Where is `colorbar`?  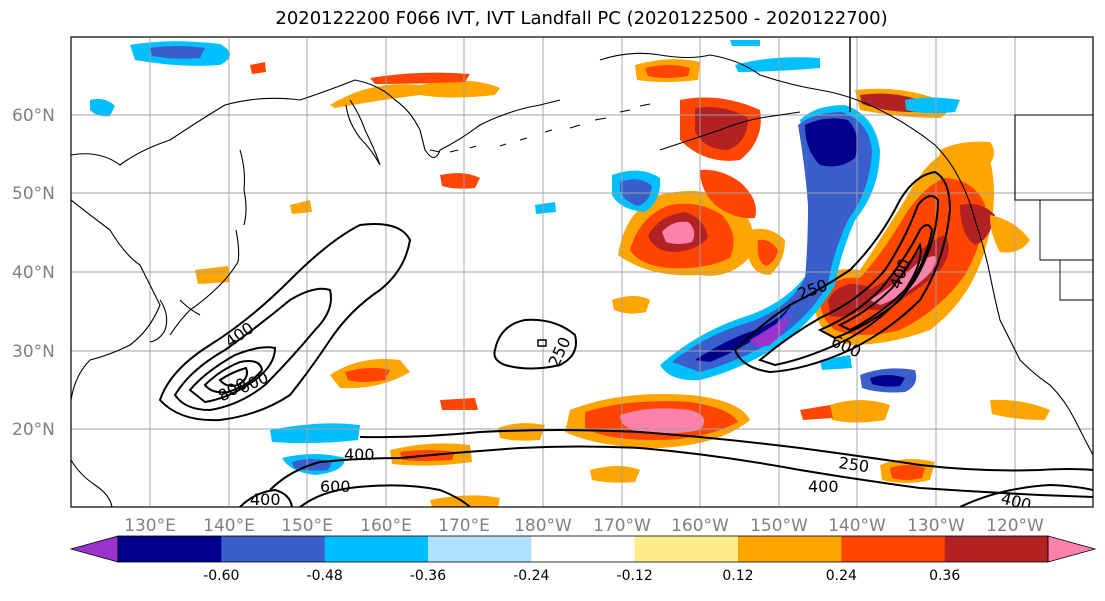 colorbar is located at coordinates (583, 549).